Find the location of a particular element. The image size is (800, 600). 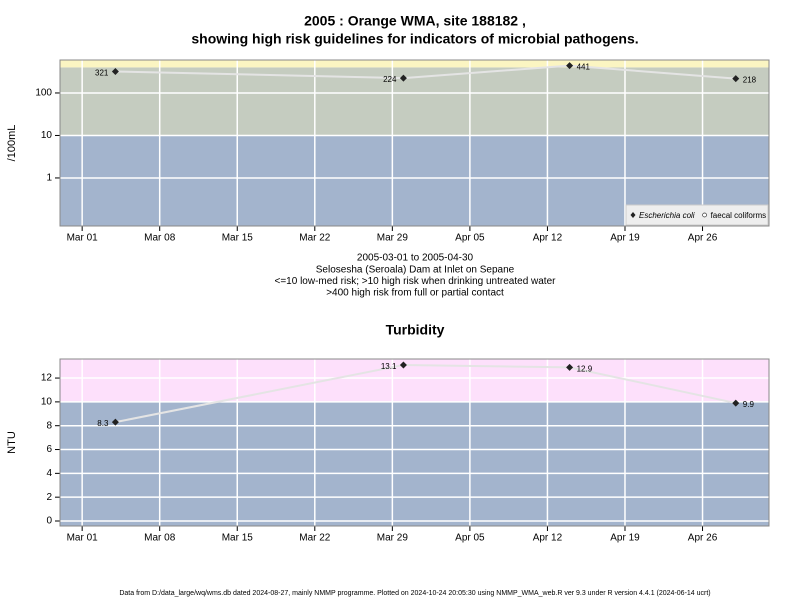

y-tick-label: 100 is located at coordinates (43, 93).